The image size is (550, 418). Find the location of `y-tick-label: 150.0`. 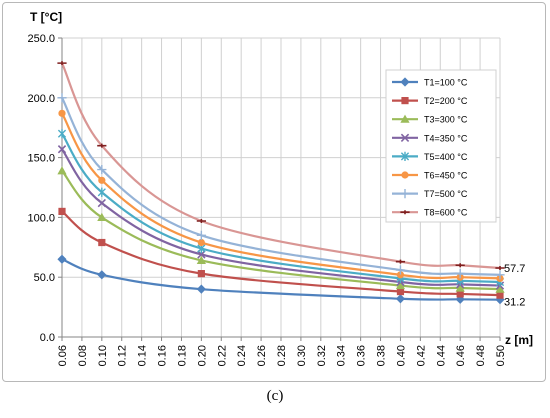

y-tick-label: 150.0 is located at coordinates (41, 159).